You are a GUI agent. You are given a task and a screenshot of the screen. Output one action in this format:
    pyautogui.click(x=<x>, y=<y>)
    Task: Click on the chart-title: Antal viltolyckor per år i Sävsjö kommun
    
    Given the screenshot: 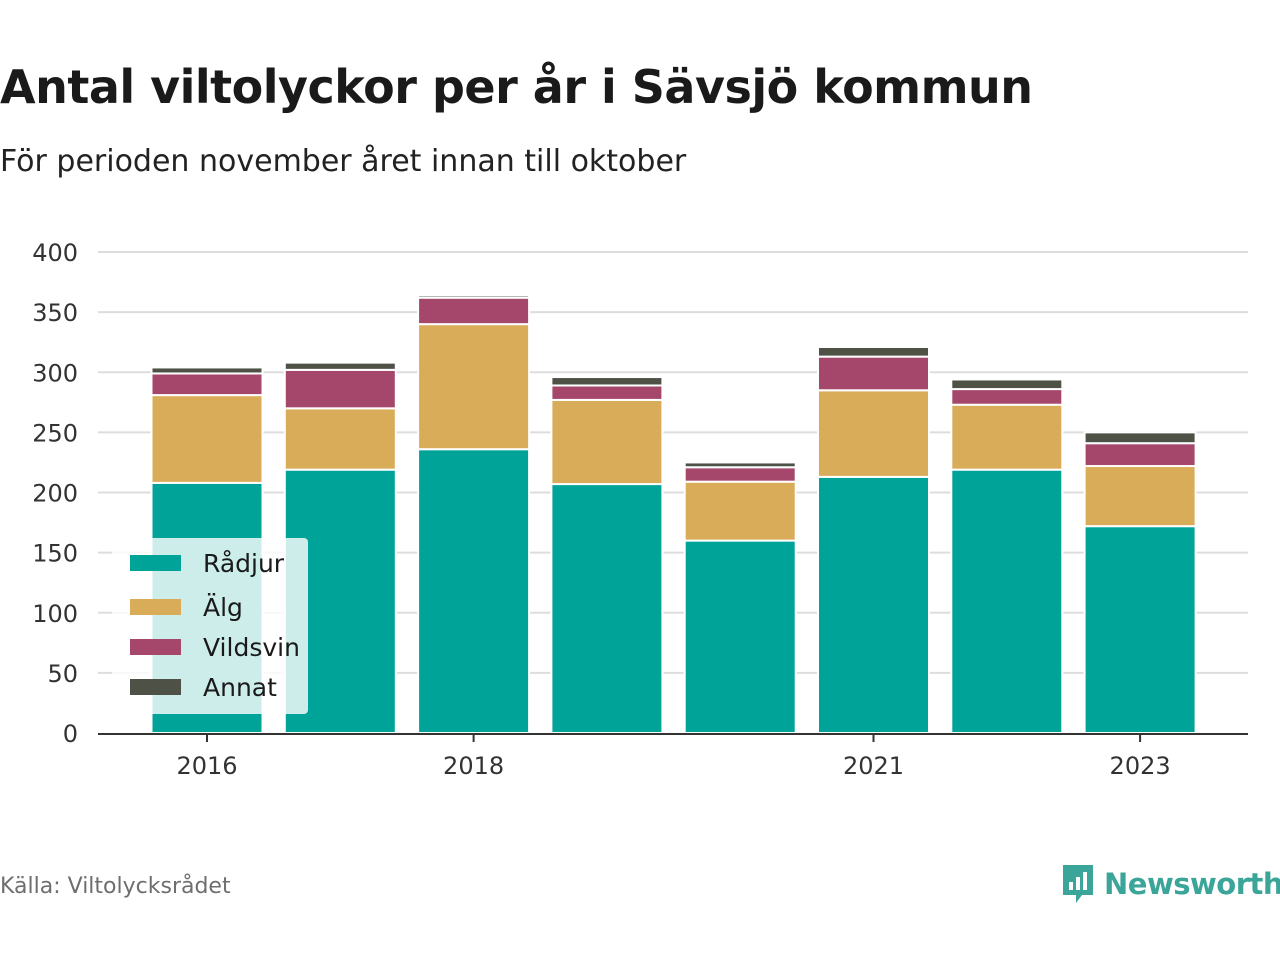 What is the action you would take?
    pyautogui.click(x=516, y=87)
    